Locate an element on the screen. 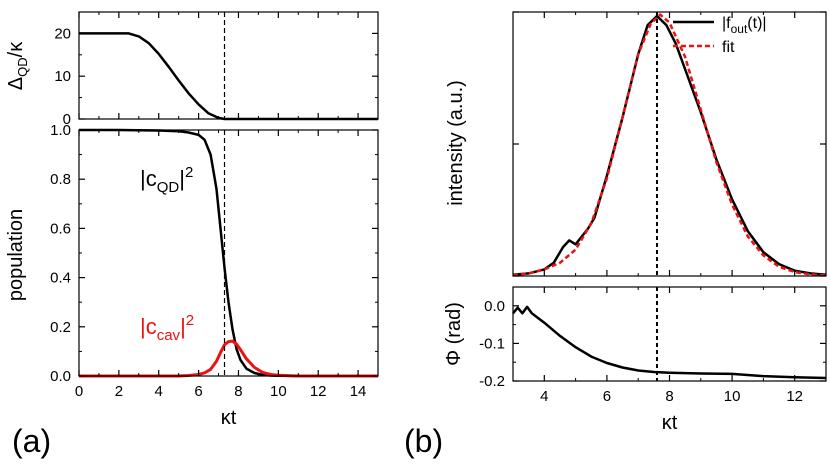 Image resolution: width=830 pixels, height=468 pixels. legend-text: |f is located at coordinates (726, 23).